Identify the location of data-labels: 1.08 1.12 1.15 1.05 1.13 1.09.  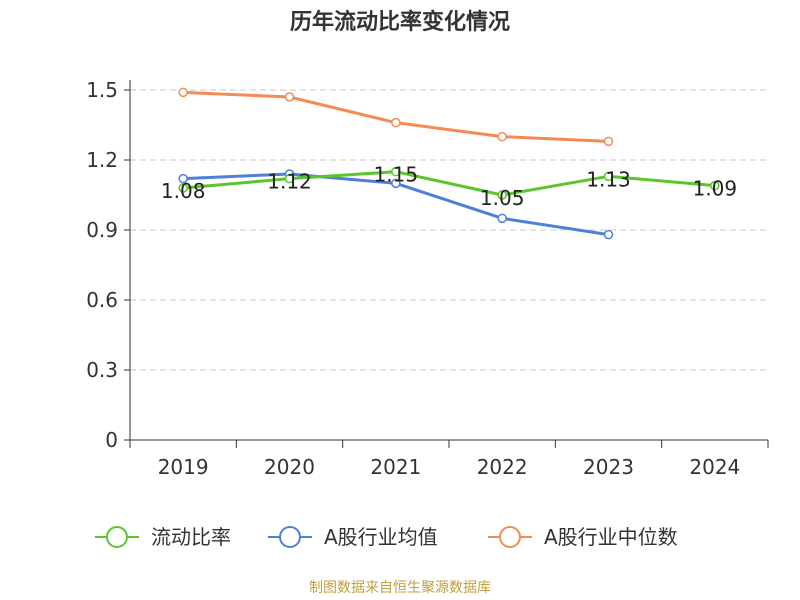
(449, 186).